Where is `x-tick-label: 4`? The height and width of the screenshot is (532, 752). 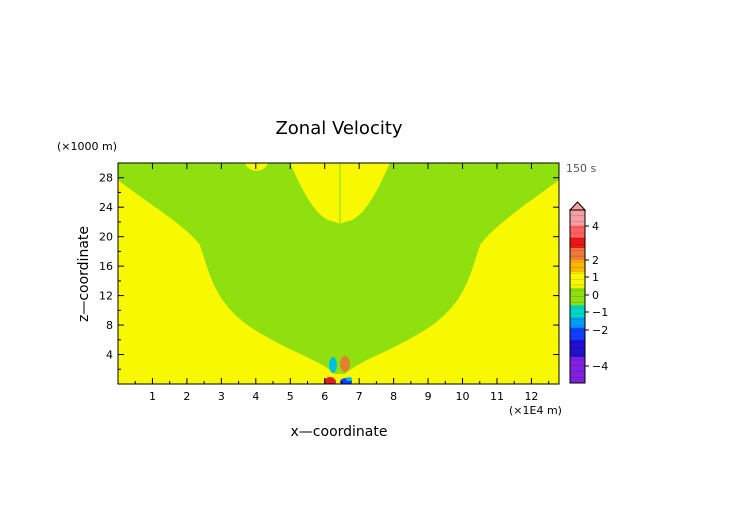
x-tick-label: 4 is located at coordinates (255, 396).